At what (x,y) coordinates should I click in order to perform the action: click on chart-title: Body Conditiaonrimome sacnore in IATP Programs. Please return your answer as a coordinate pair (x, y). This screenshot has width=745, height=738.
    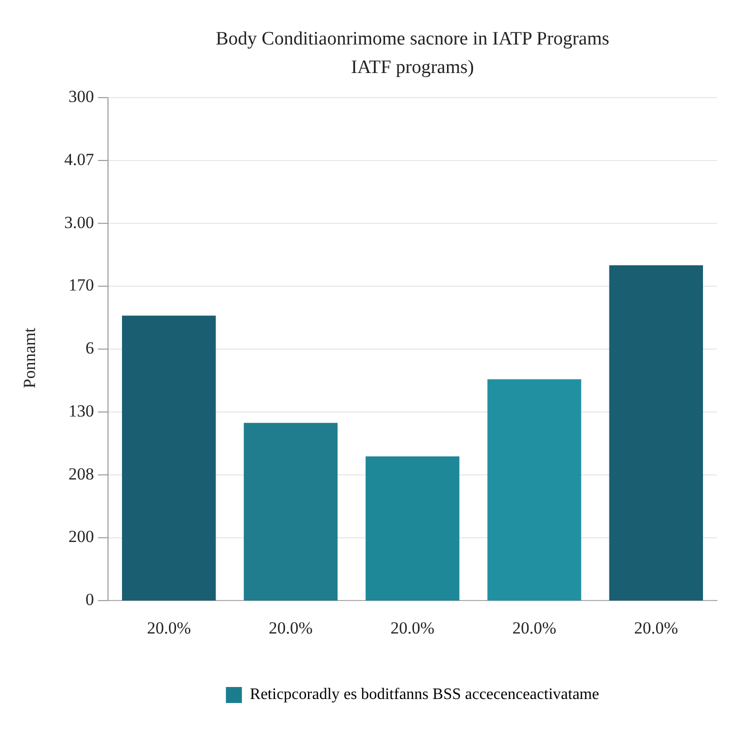
    Looking at the image, I should click on (413, 39).